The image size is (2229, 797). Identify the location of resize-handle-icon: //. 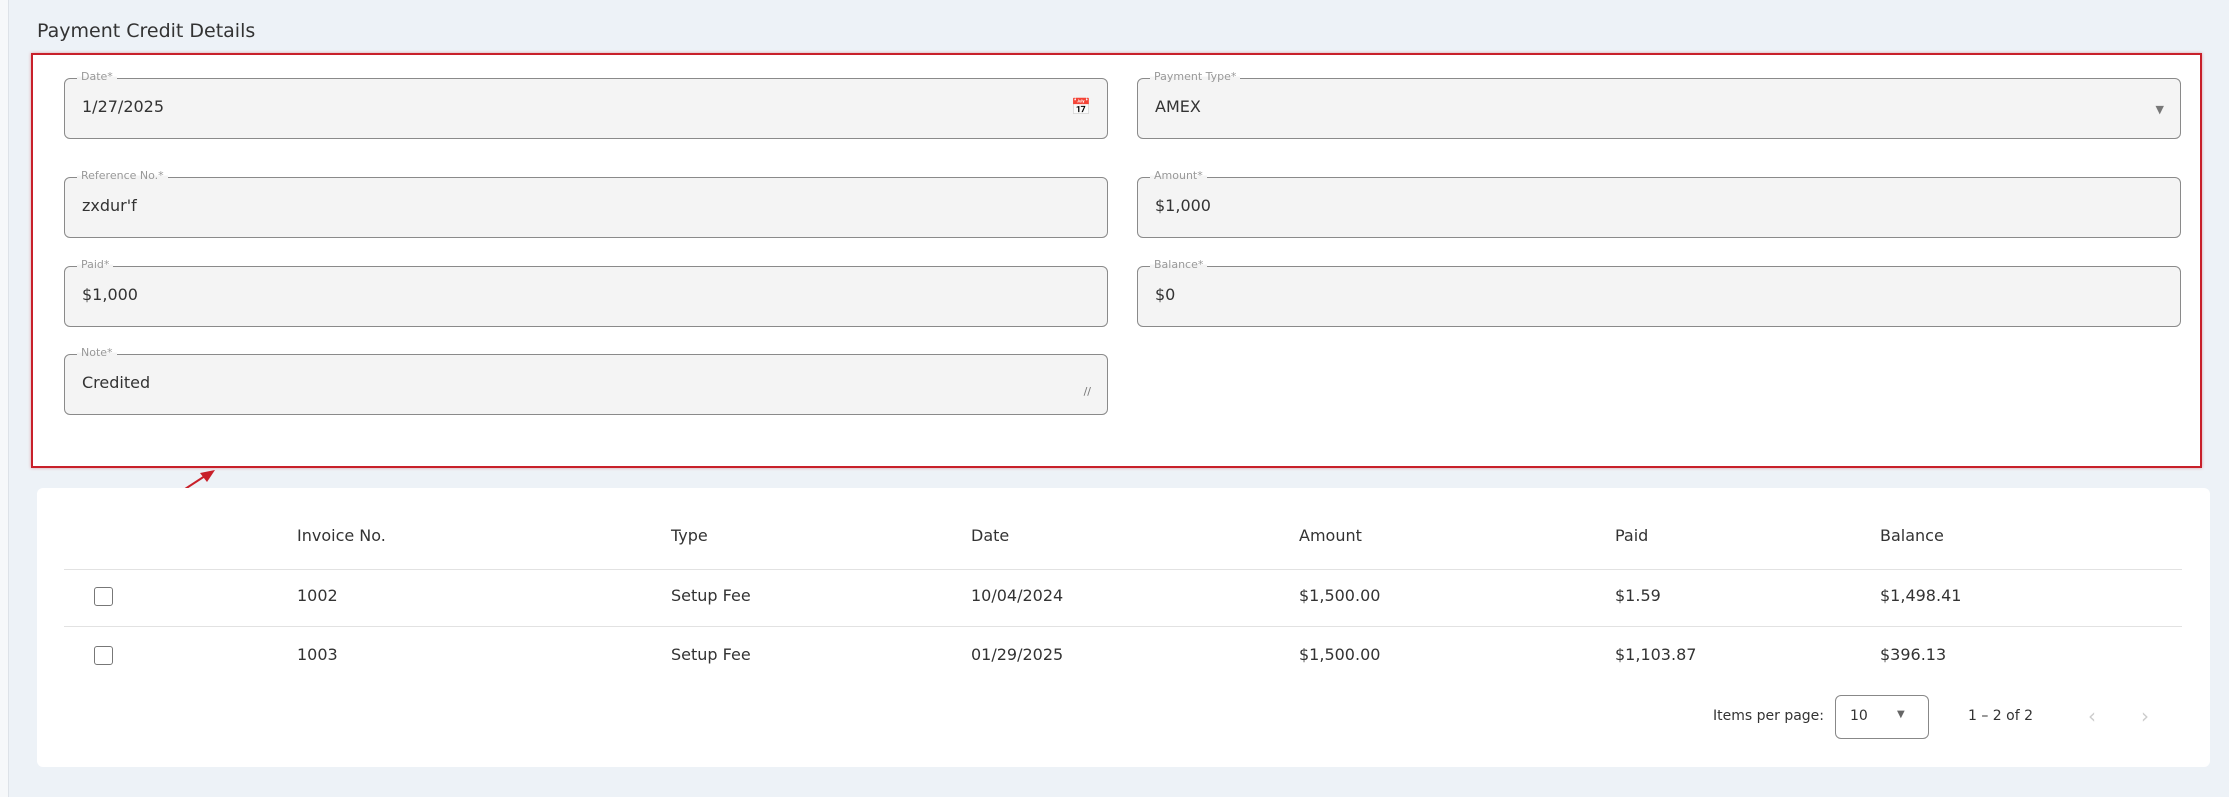
(1087, 391).